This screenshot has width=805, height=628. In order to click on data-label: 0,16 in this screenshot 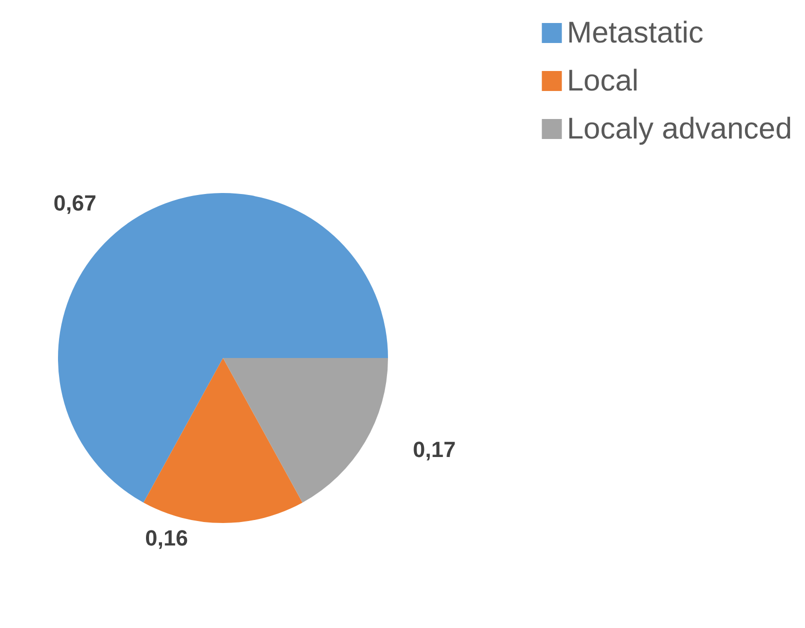, I will do `click(166, 538)`.